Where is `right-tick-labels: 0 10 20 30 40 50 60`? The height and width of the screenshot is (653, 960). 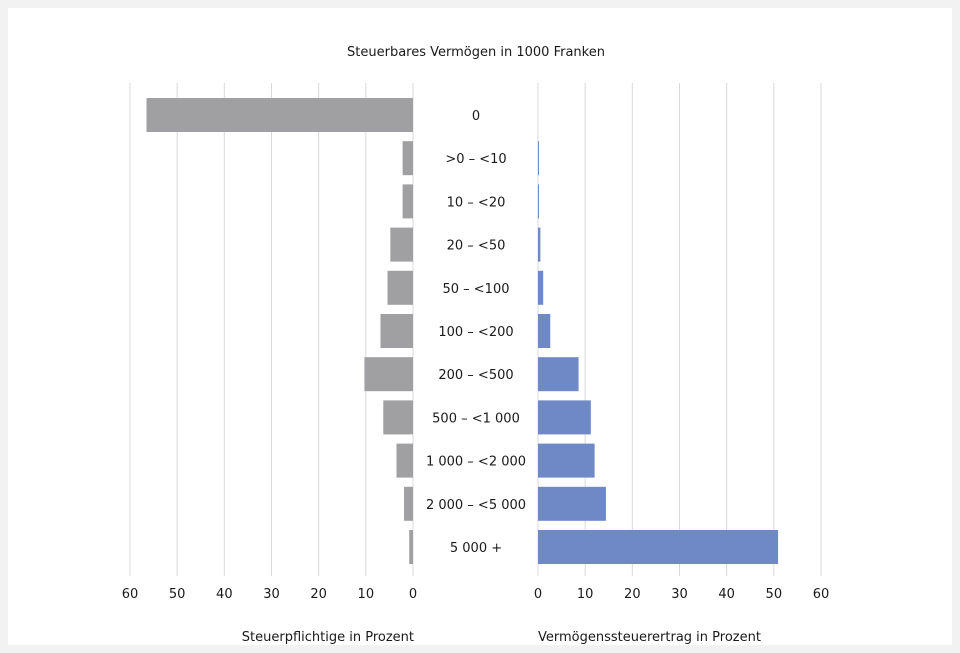 right-tick-labels: 0 10 20 30 40 50 60 is located at coordinates (681, 594).